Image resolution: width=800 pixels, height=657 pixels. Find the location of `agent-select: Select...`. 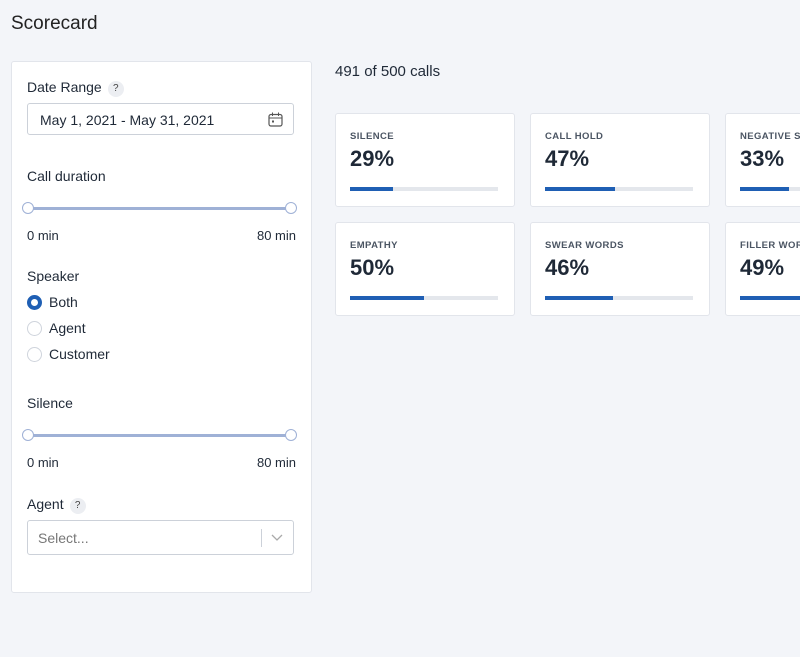

agent-select: Select... is located at coordinates (160, 537).